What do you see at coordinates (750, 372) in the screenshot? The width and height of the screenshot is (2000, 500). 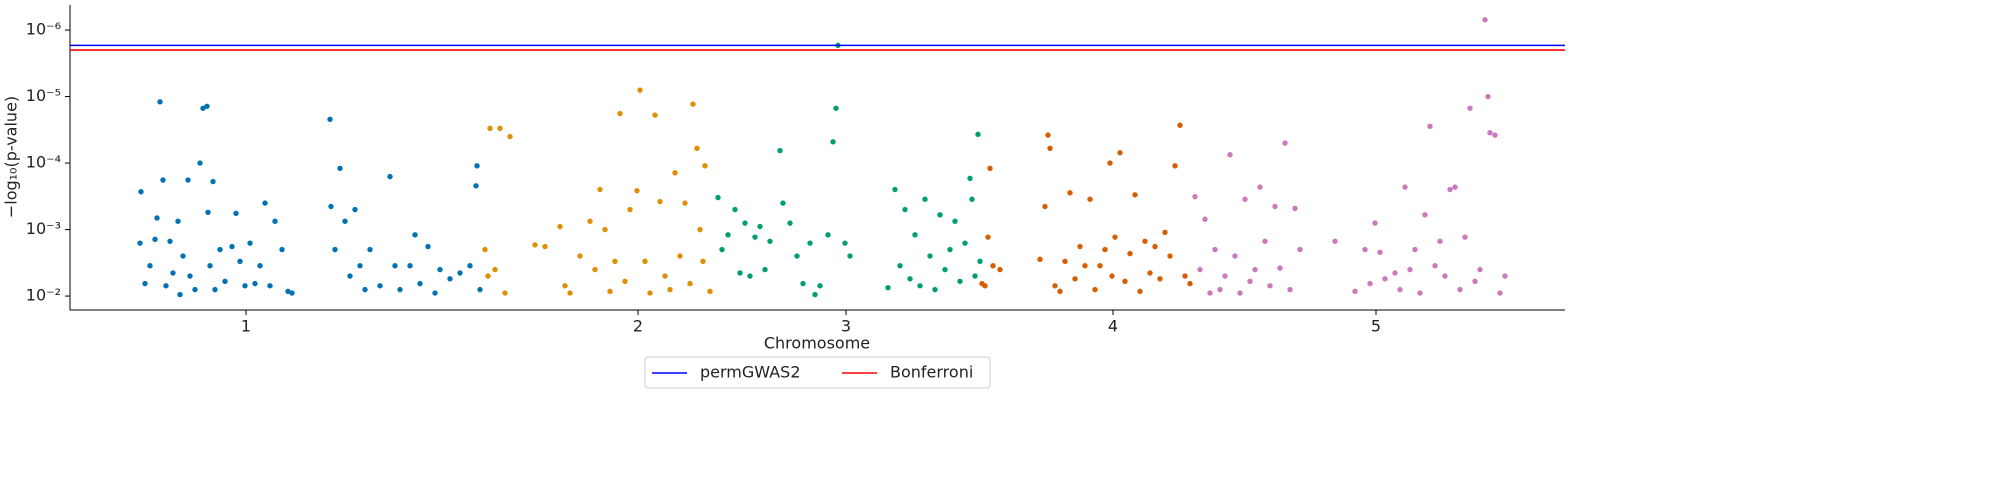 I see `legend-label: permGWAS2` at bounding box center [750, 372].